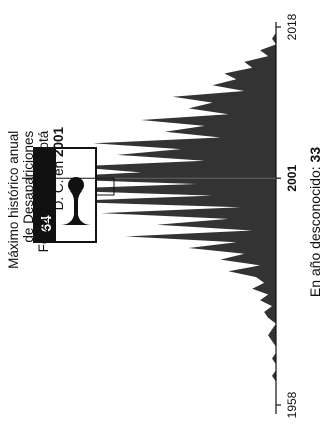  Describe the element at coordinates (76, 185) in the screenshot. I see `person-head-icon` at that location.